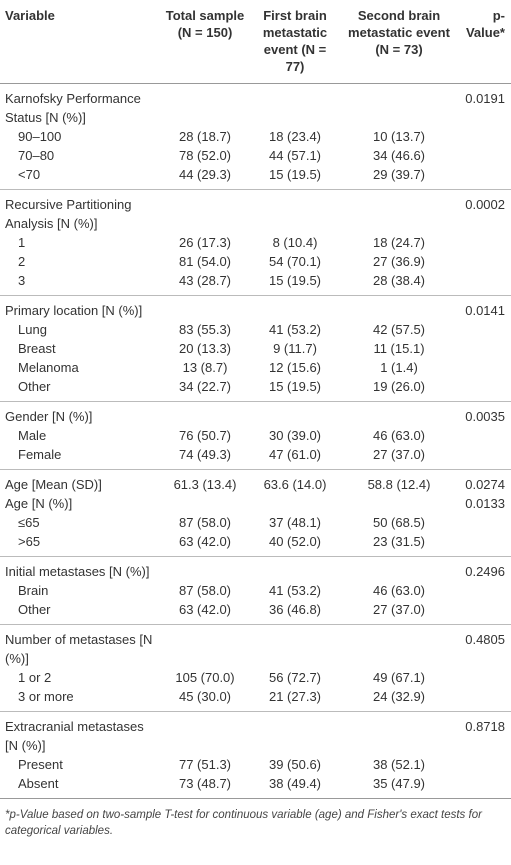  I want to click on value-cell: 47 (61.0), so click(295, 454).